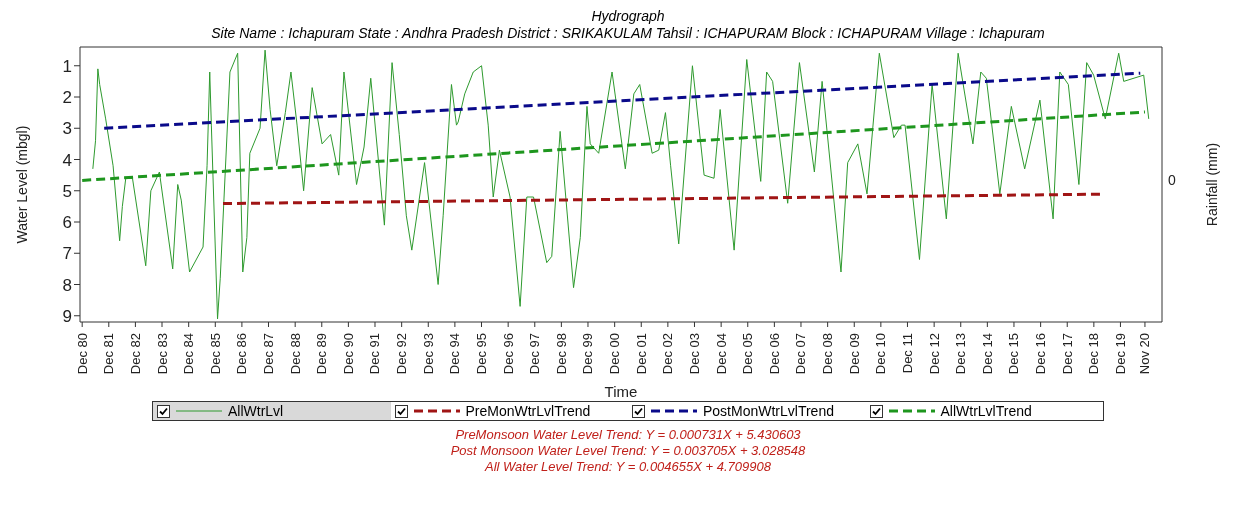 The height and width of the screenshot is (519, 1240). I want to click on x-tick-label: Dec 82, so click(135, 354).